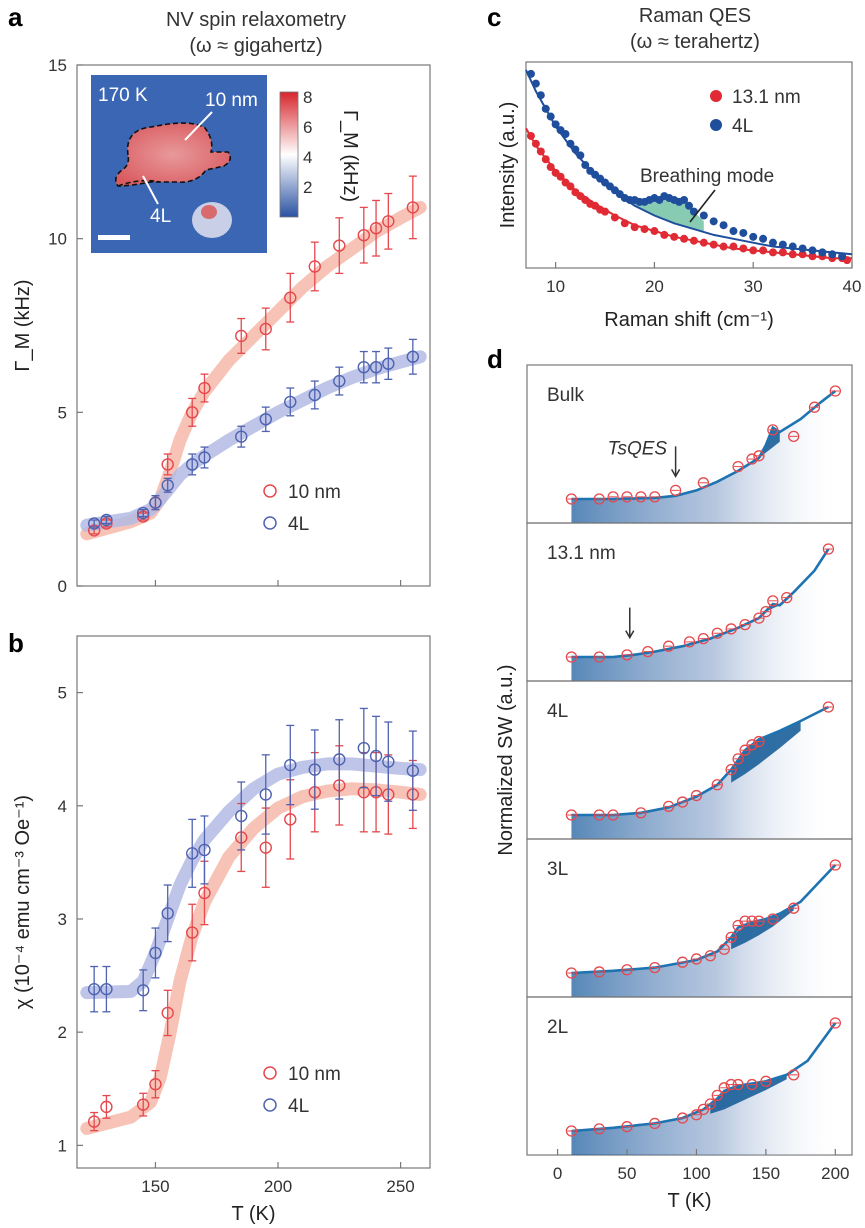 Image resolution: width=865 pixels, height=1228 pixels. I want to click on x-tick-label: 40, so click(852, 286).